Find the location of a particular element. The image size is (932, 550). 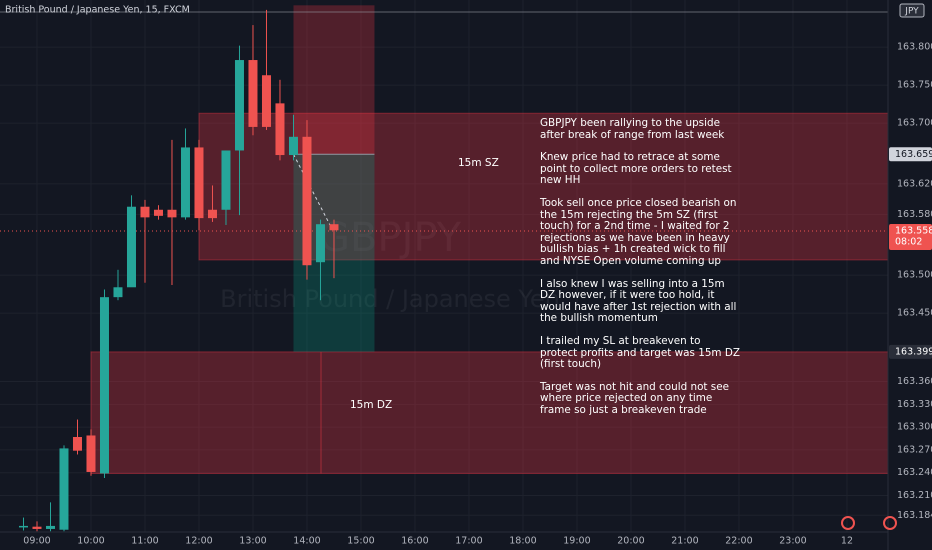

y-tick-label: 163.270 is located at coordinates (914, 449).